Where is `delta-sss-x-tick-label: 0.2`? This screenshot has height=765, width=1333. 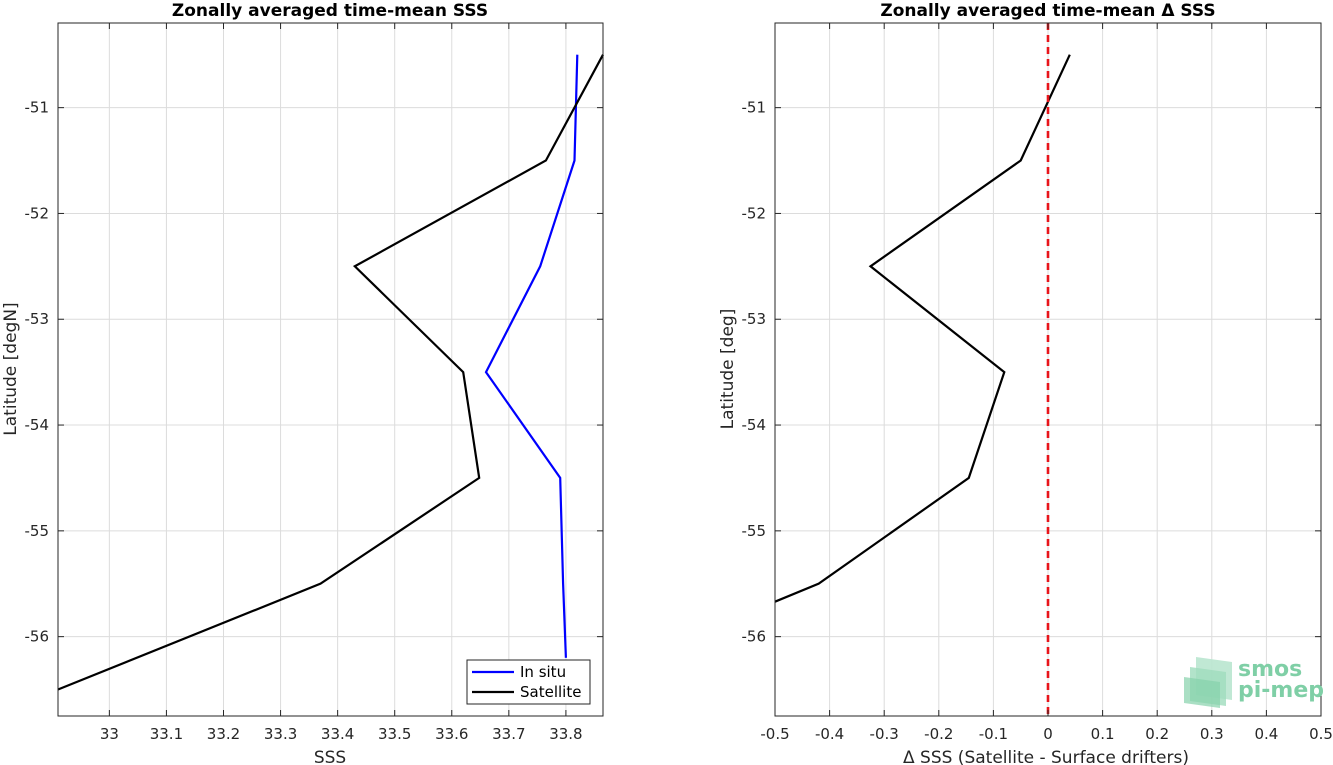 delta-sss-x-tick-label: 0.2 is located at coordinates (1157, 734).